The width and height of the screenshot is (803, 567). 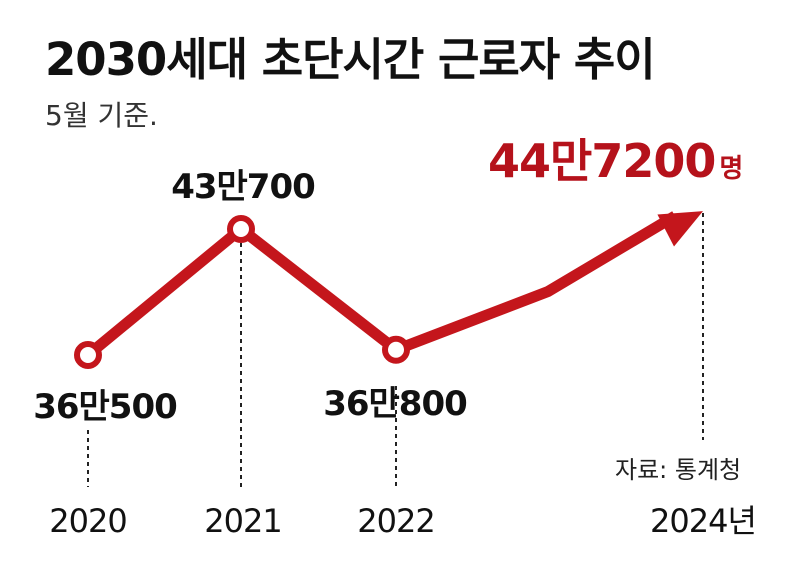 I want to click on arrowhead-2024, so click(x=680, y=229).